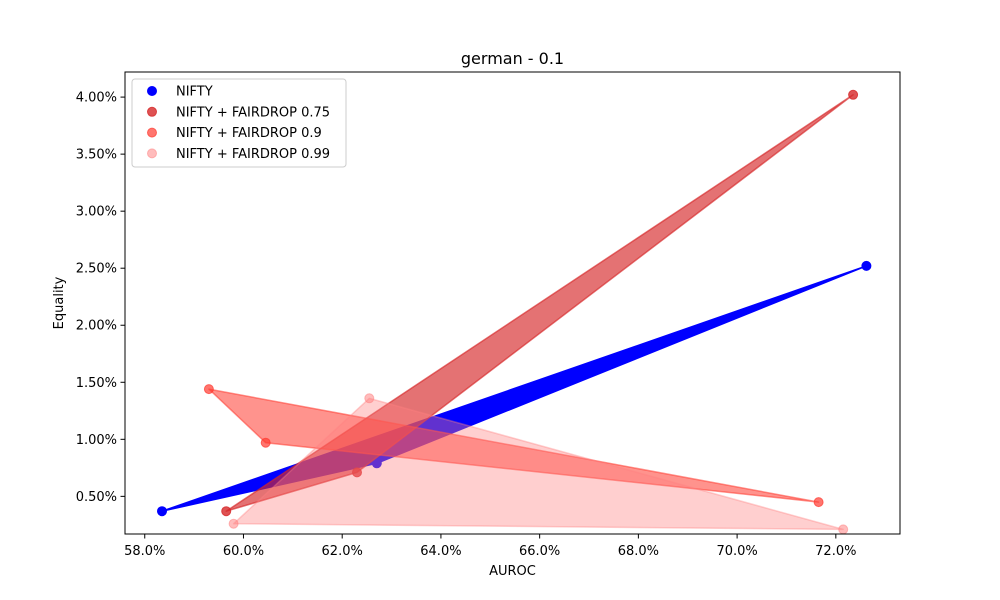 This screenshot has width=1000, height=600. I want to click on legend-label-1: NIFTY + FAIRDROP 0.75, so click(253, 112).